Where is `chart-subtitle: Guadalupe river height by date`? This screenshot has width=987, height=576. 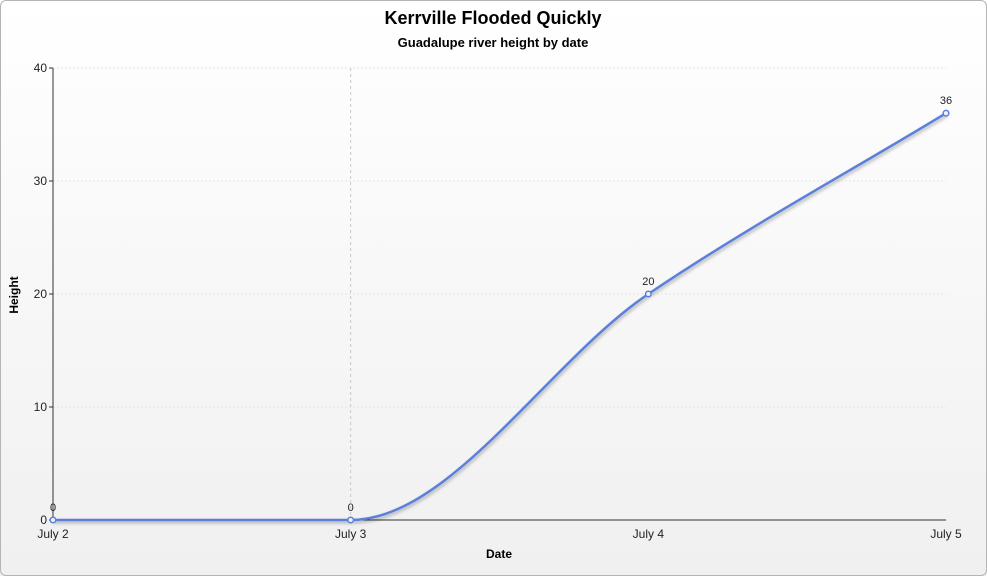 chart-subtitle: Guadalupe river height by date is located at coordinates (493, 42).